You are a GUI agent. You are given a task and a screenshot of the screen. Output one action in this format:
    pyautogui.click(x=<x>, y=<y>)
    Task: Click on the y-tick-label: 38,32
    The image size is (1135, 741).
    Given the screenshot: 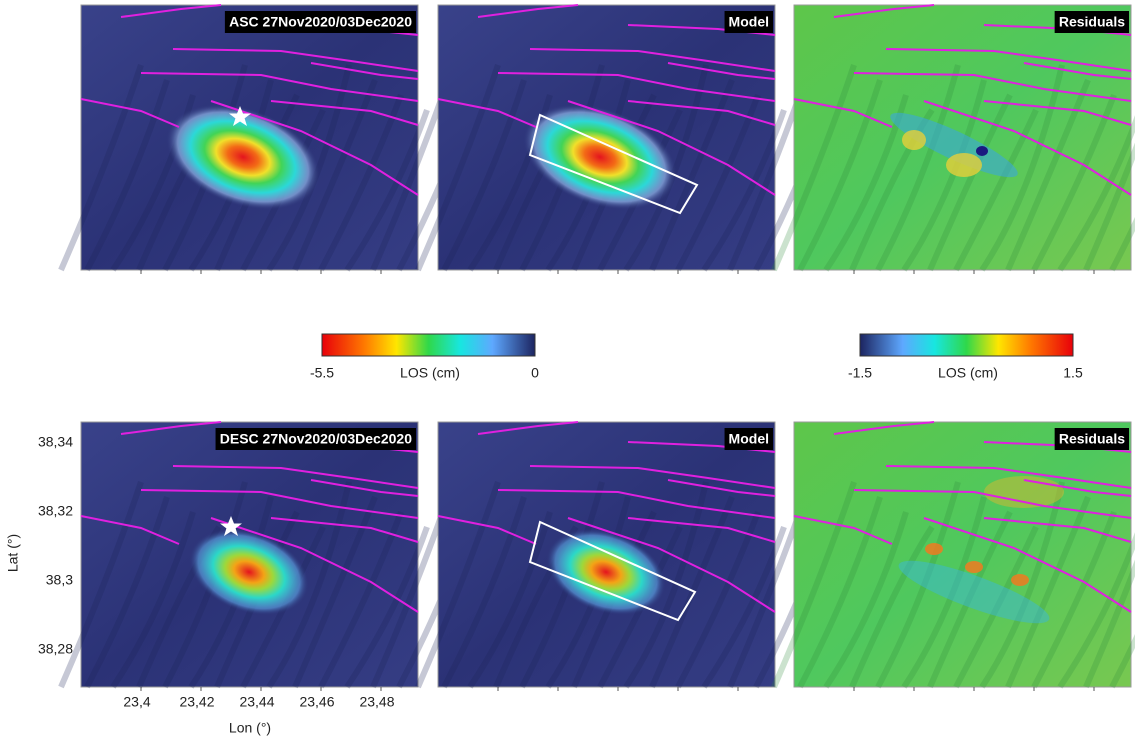 What is the action you would take?
    pyautogui.click(x=55, y=511)
    